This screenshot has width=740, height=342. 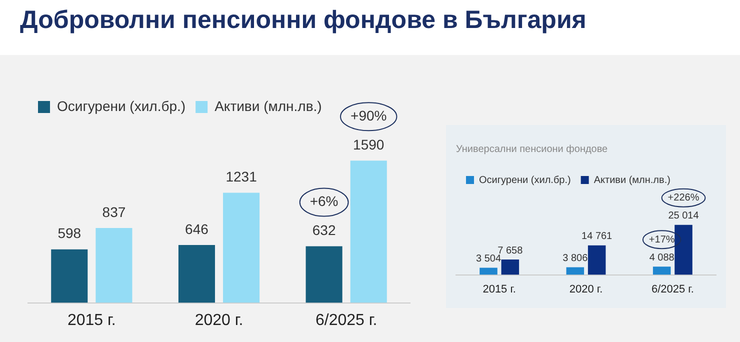 I want to click on annotation: +90%, so click(x=368, y=116).